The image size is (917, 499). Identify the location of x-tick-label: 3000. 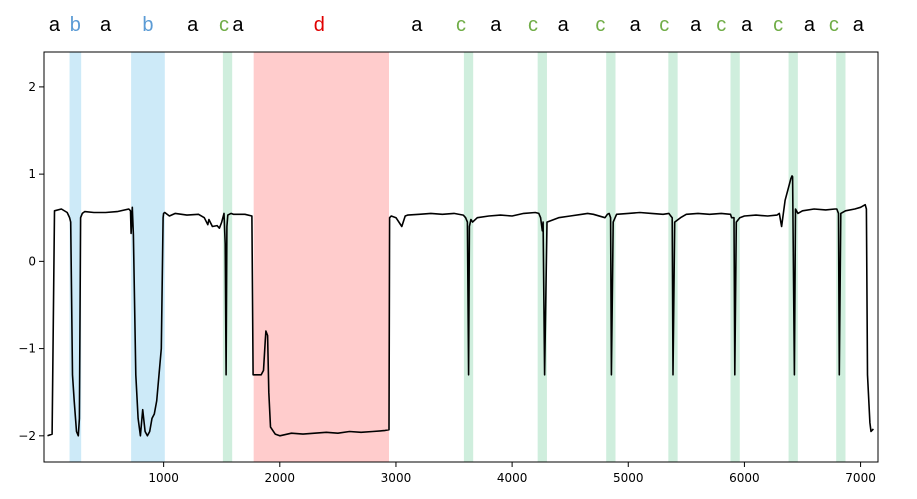
(396, 478).